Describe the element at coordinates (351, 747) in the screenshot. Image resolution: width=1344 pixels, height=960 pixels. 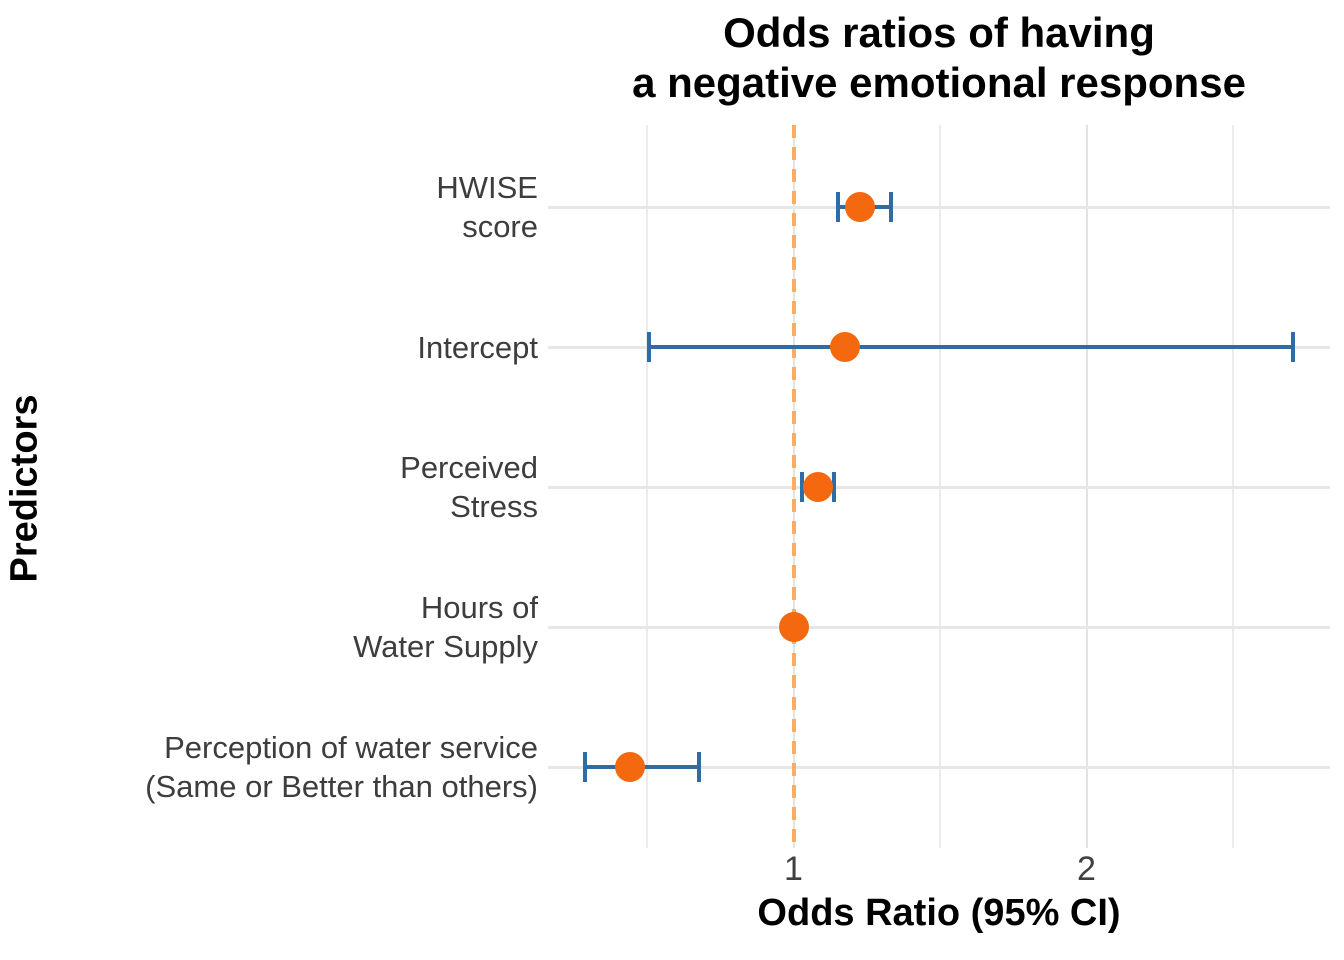
I see `y-axis-category-label-line: Perception of water service` at that location.